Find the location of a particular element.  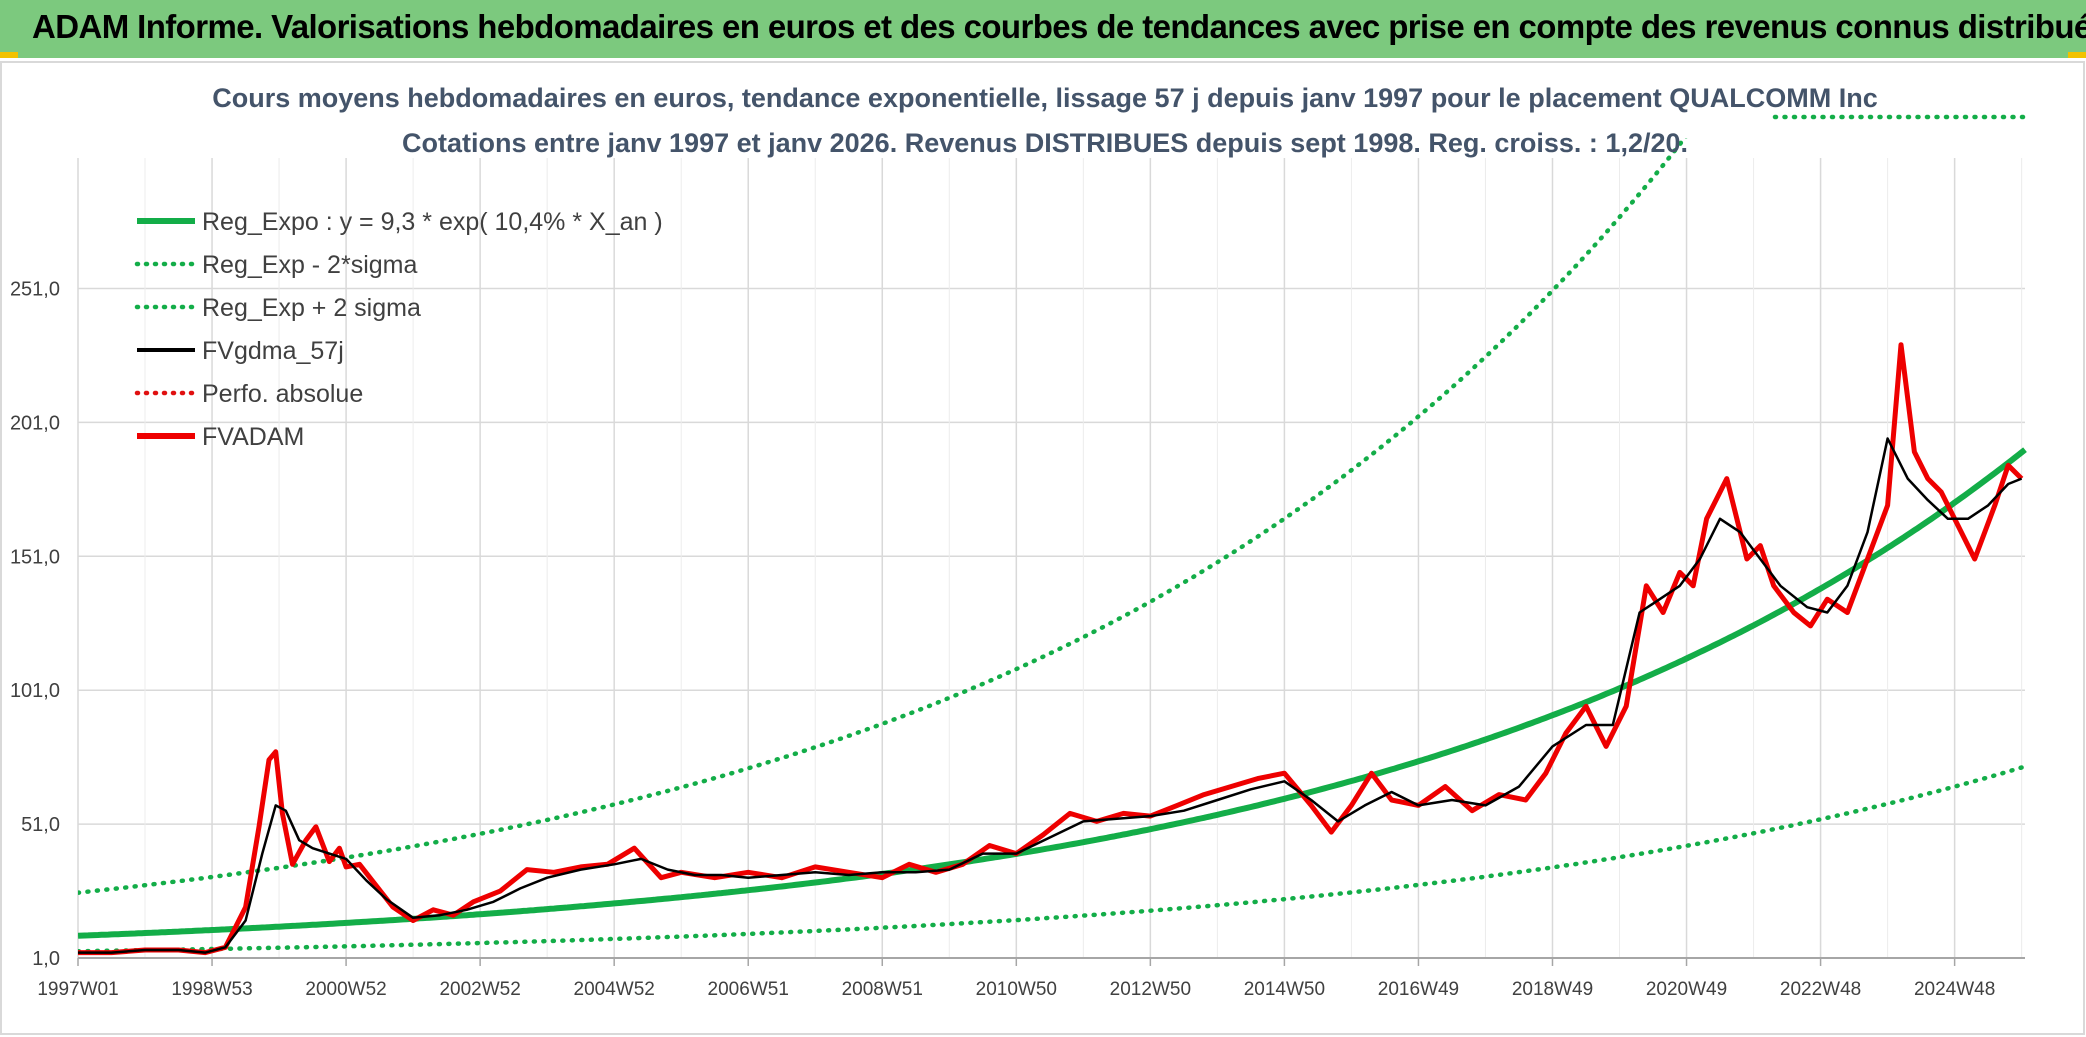

legend-label: Reg_Exp - 2*sigma is located at coordinates (309, 265).